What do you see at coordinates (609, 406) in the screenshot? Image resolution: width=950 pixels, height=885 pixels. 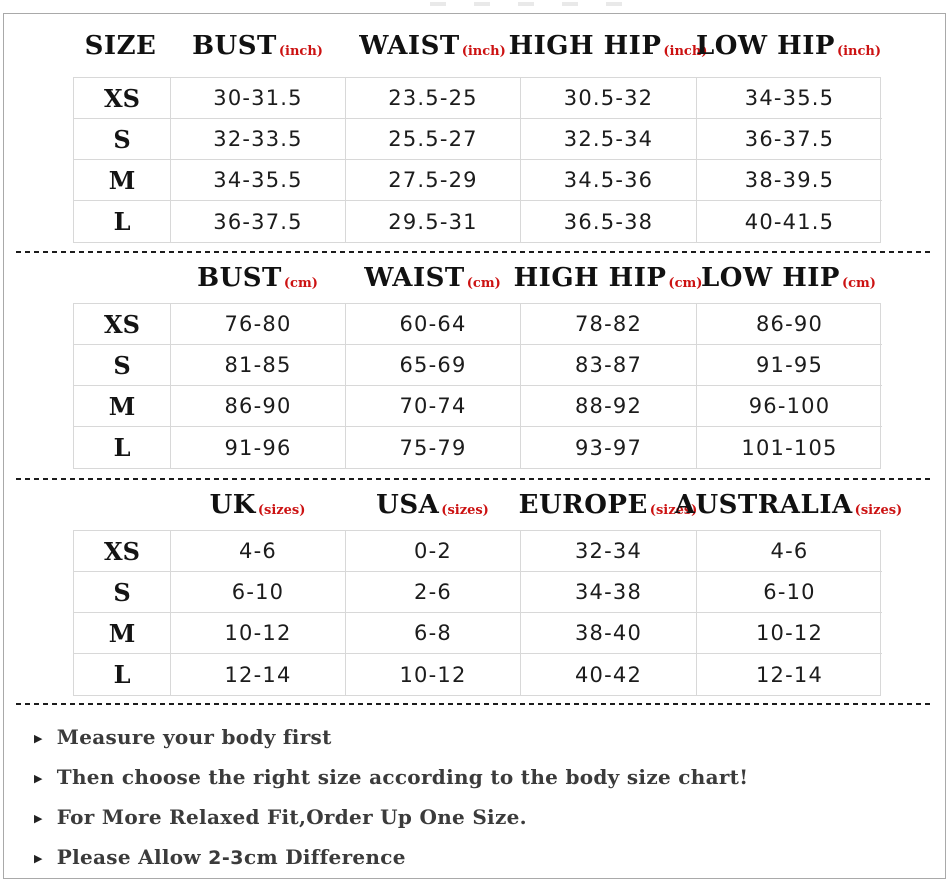 I see `value-cell: 88-92` at bounding box center [609, 406].